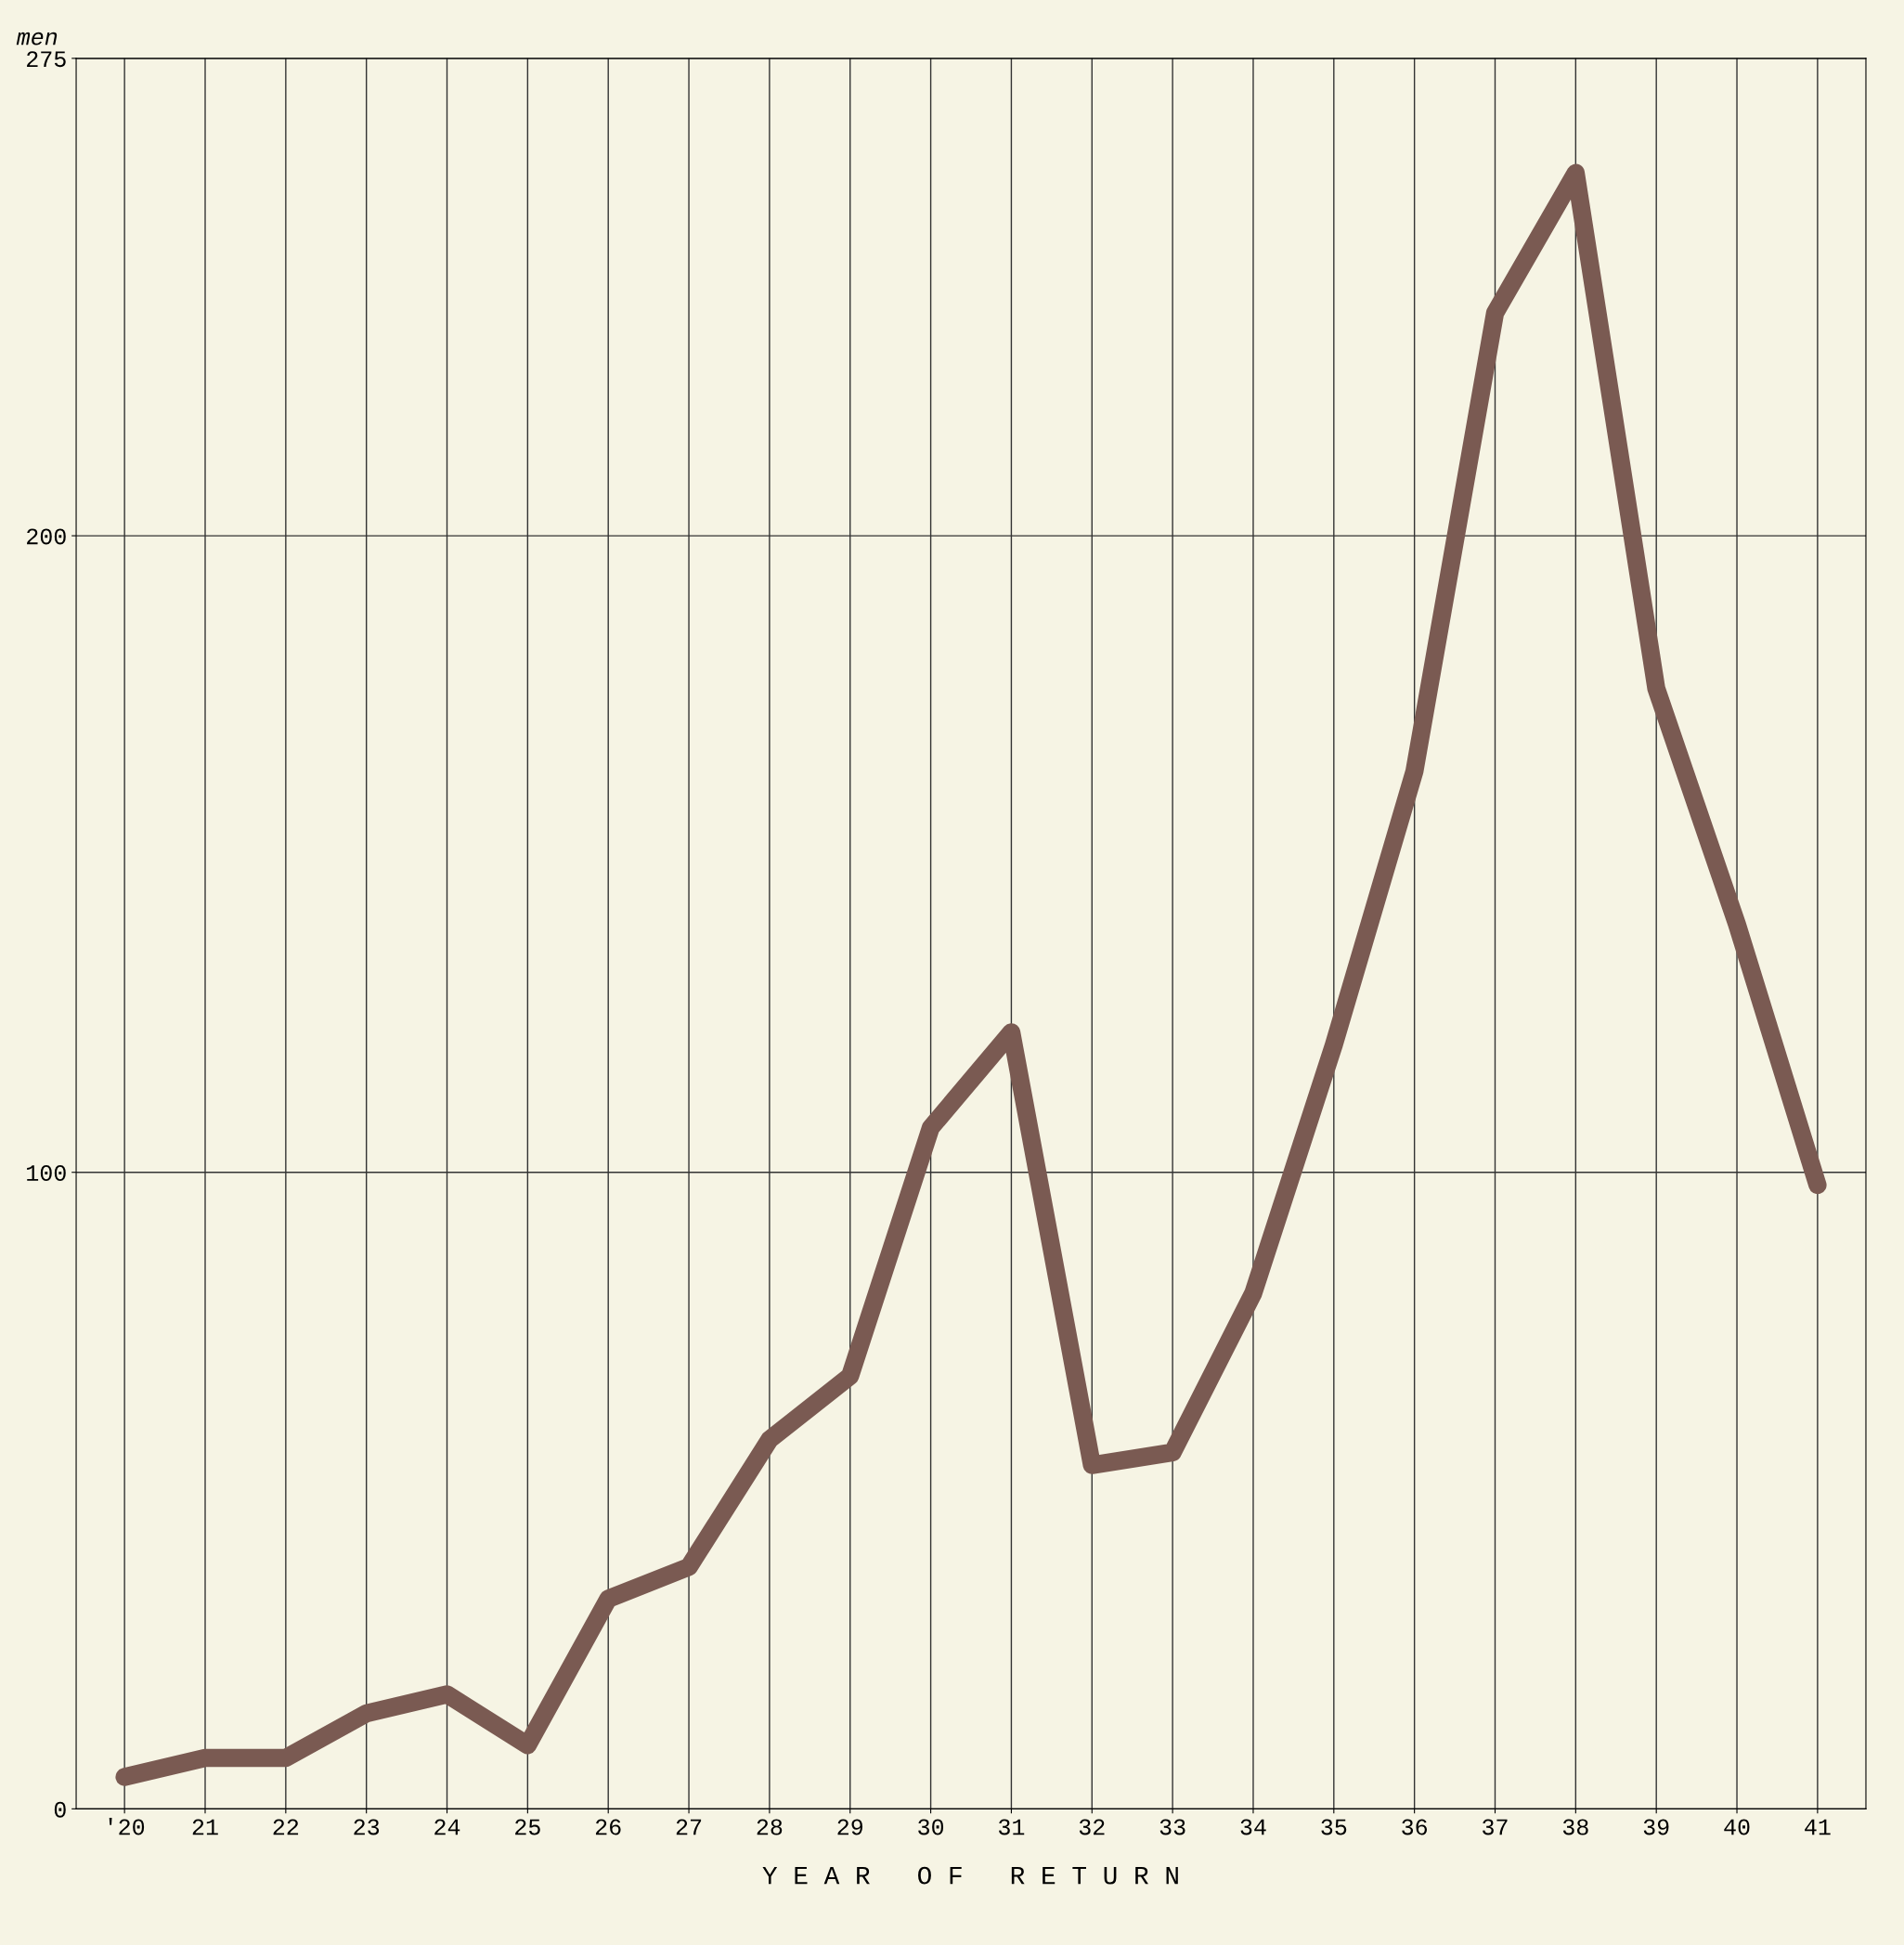 The width and height of the screenshot is (1904, 1945). I want to click on x-tick-label: 26, so click(608, 1827).